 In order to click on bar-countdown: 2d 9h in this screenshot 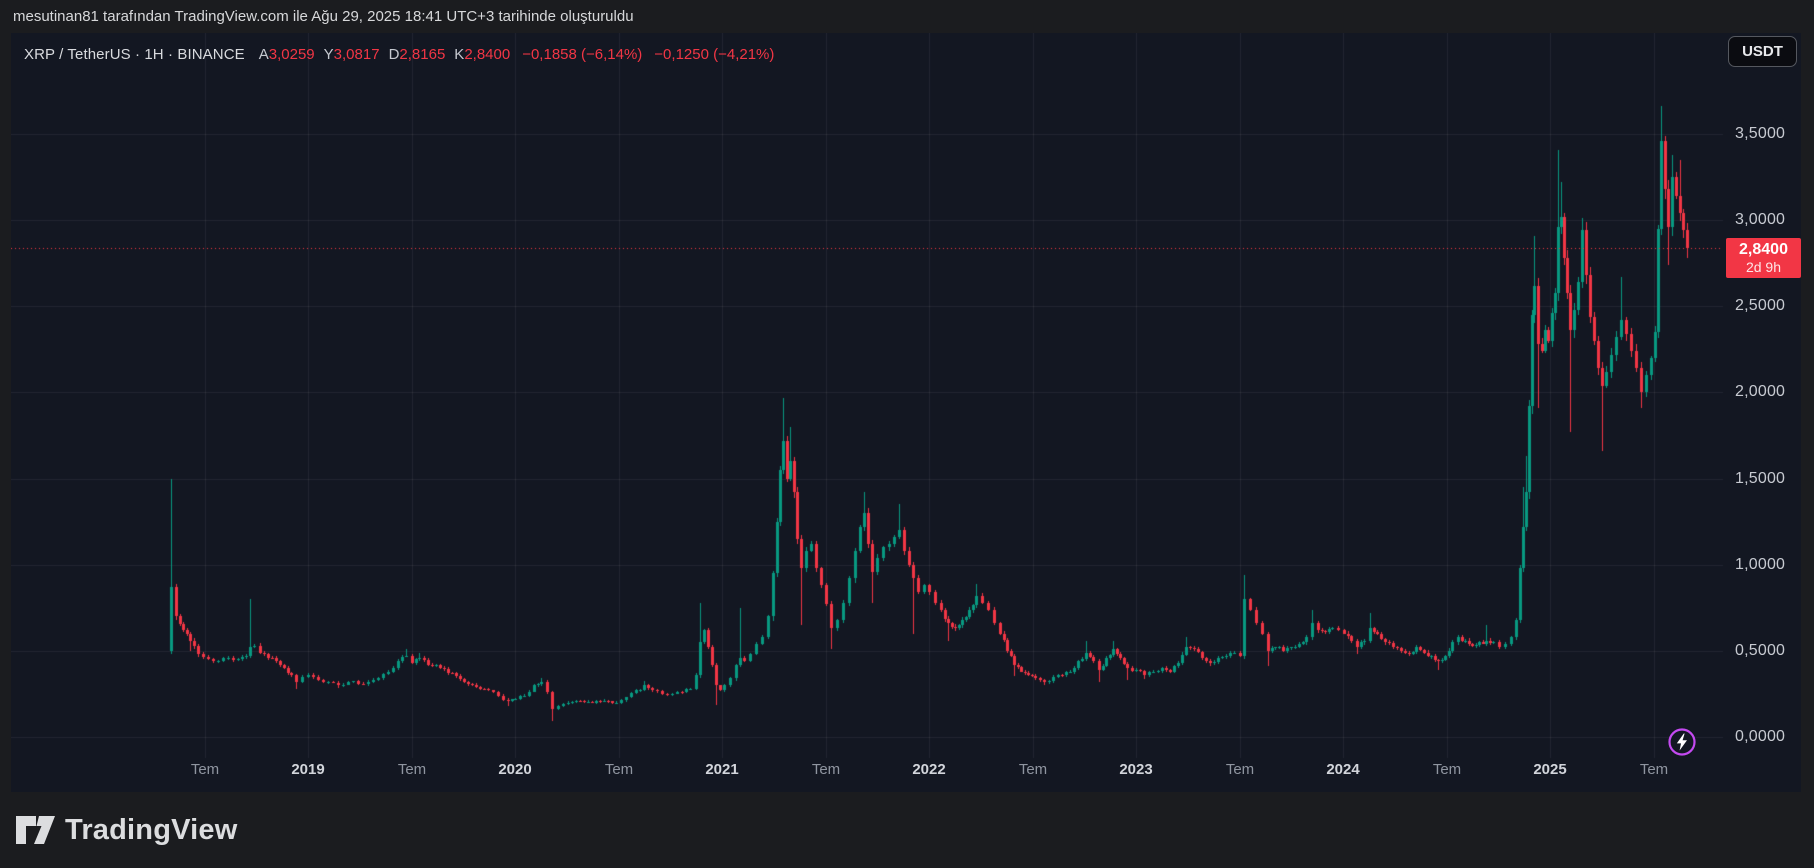, I will do `click(1763, 266)`.